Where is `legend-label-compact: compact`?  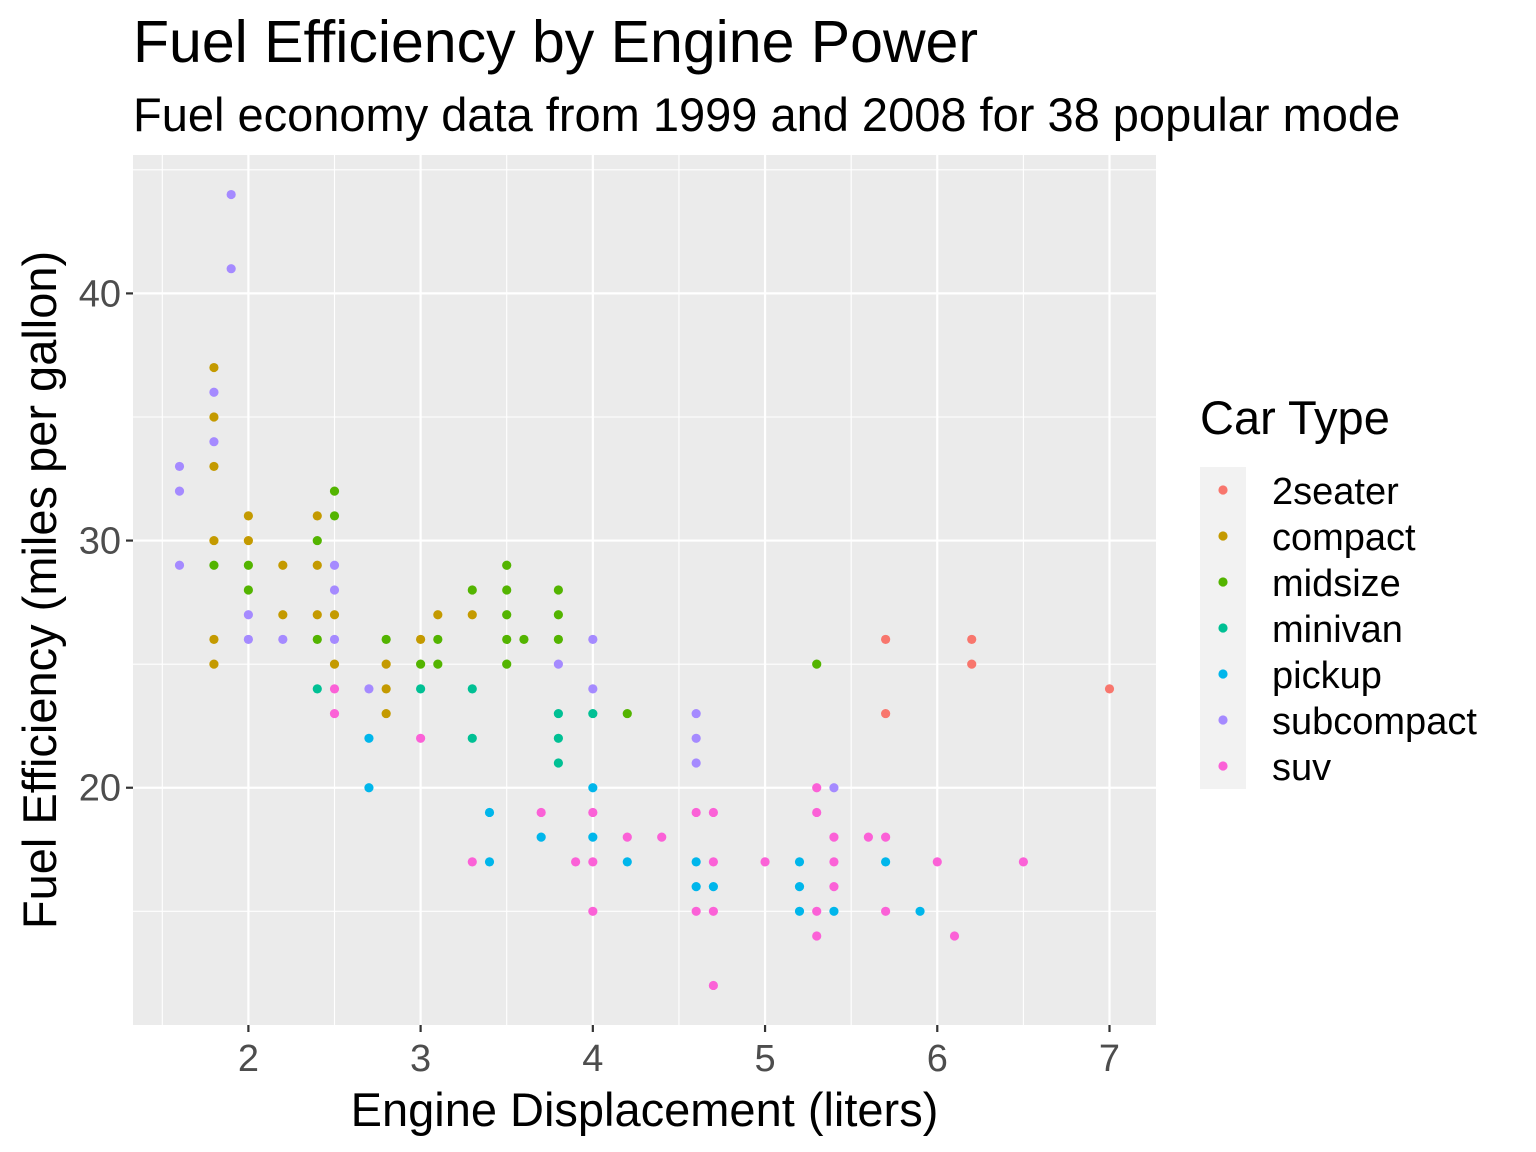
legend-label-compact: compact is located at coordinates (1344, 538).